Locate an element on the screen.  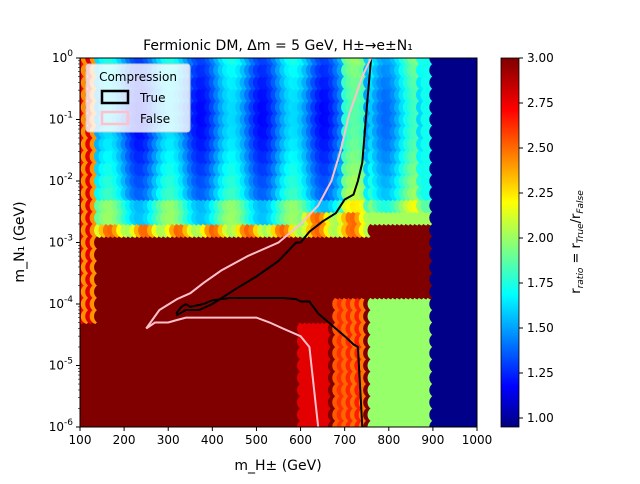
x-tick-label: 600 is located at coordinates (300, 440).